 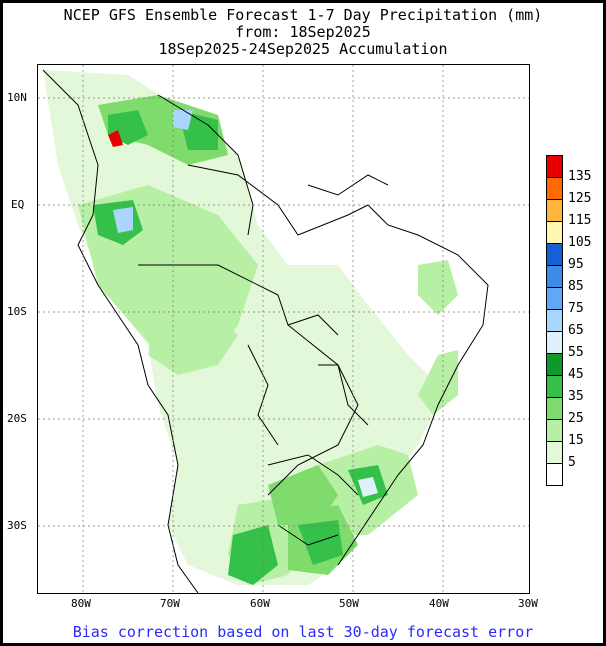 I want to click on lat-label-10n: 10N, so click(x=17, y=97).